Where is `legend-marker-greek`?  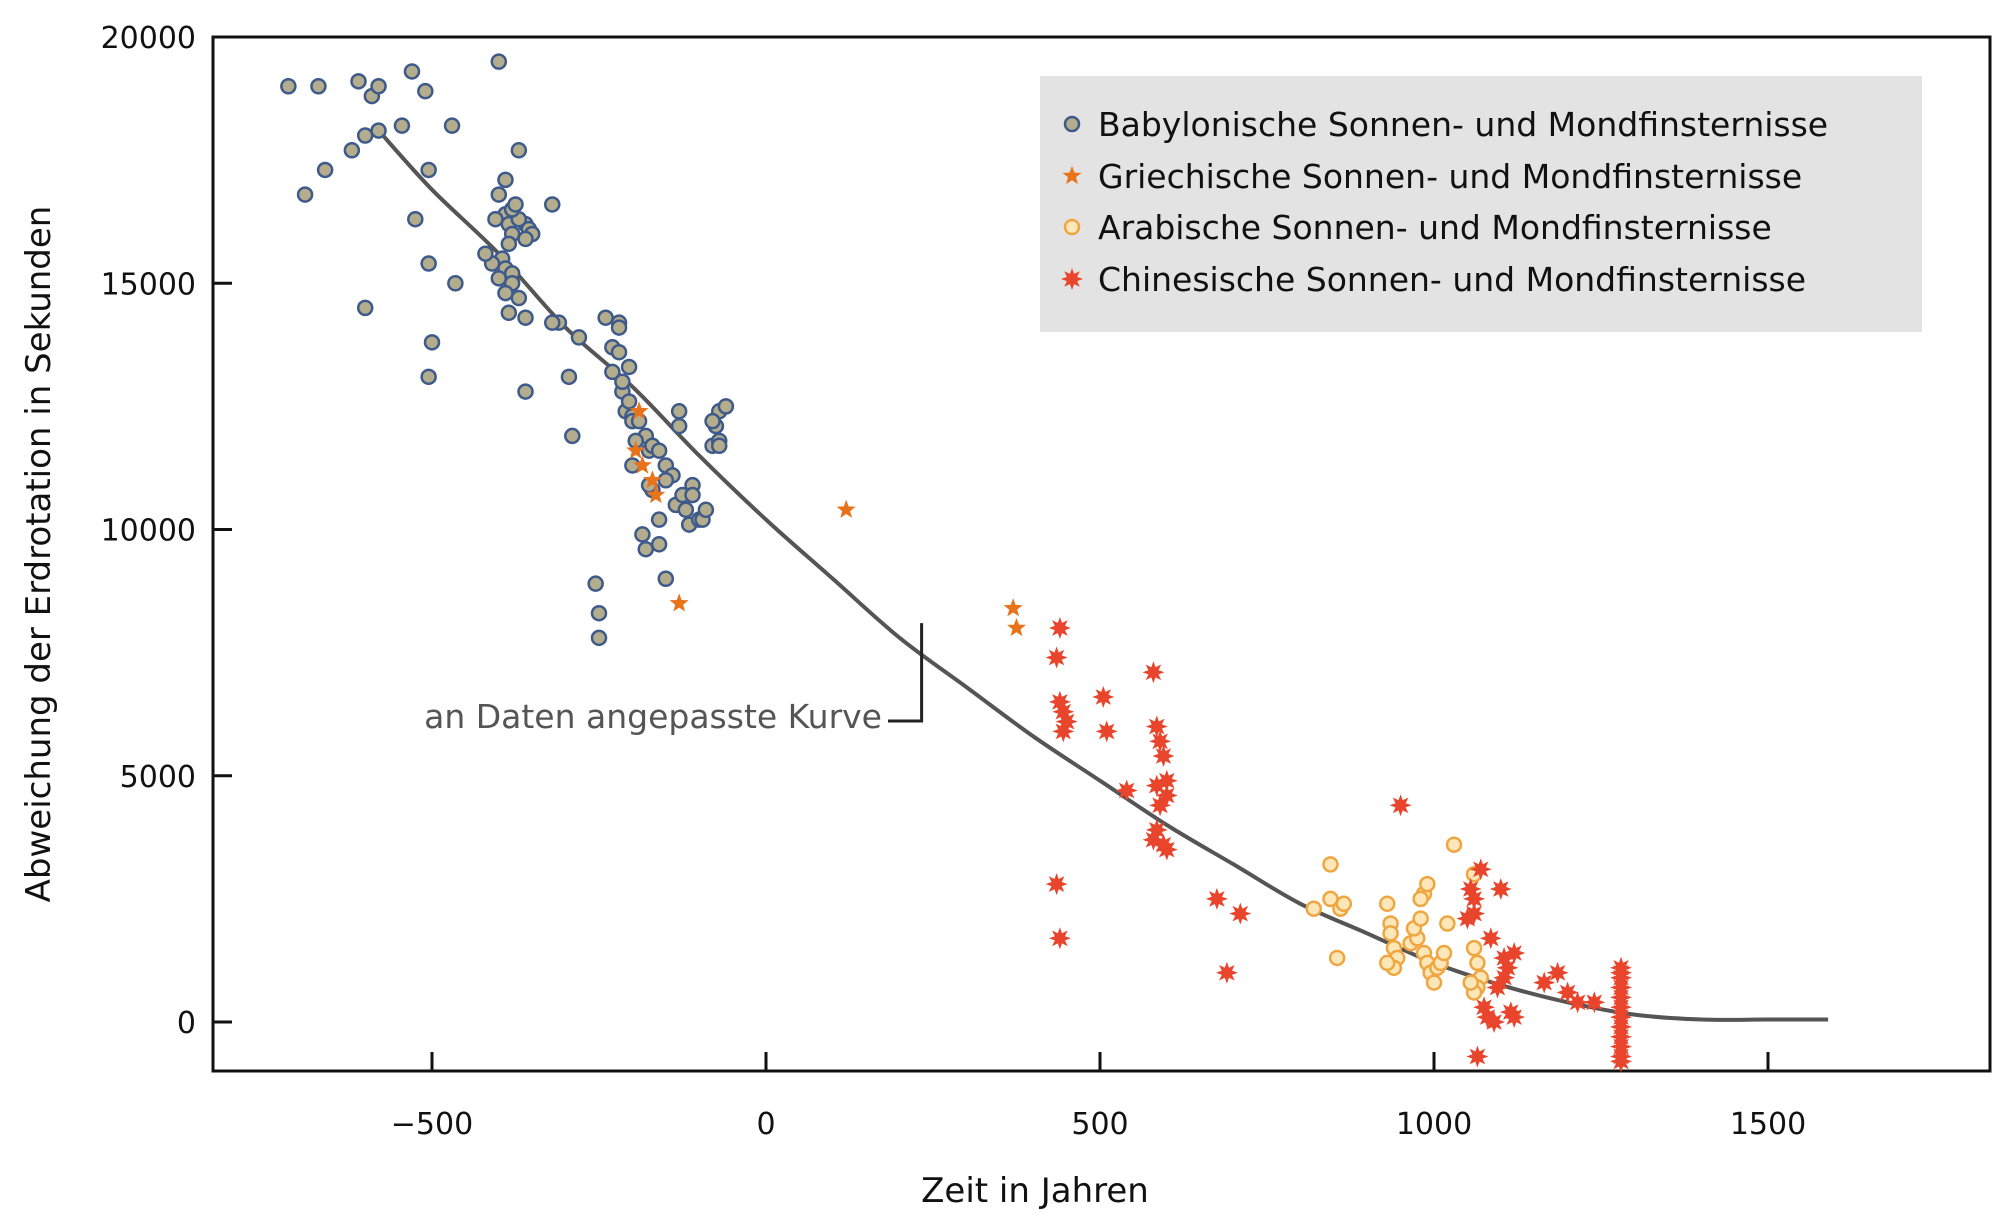
legend-marker-greek is located at coordinates (1072, 175).